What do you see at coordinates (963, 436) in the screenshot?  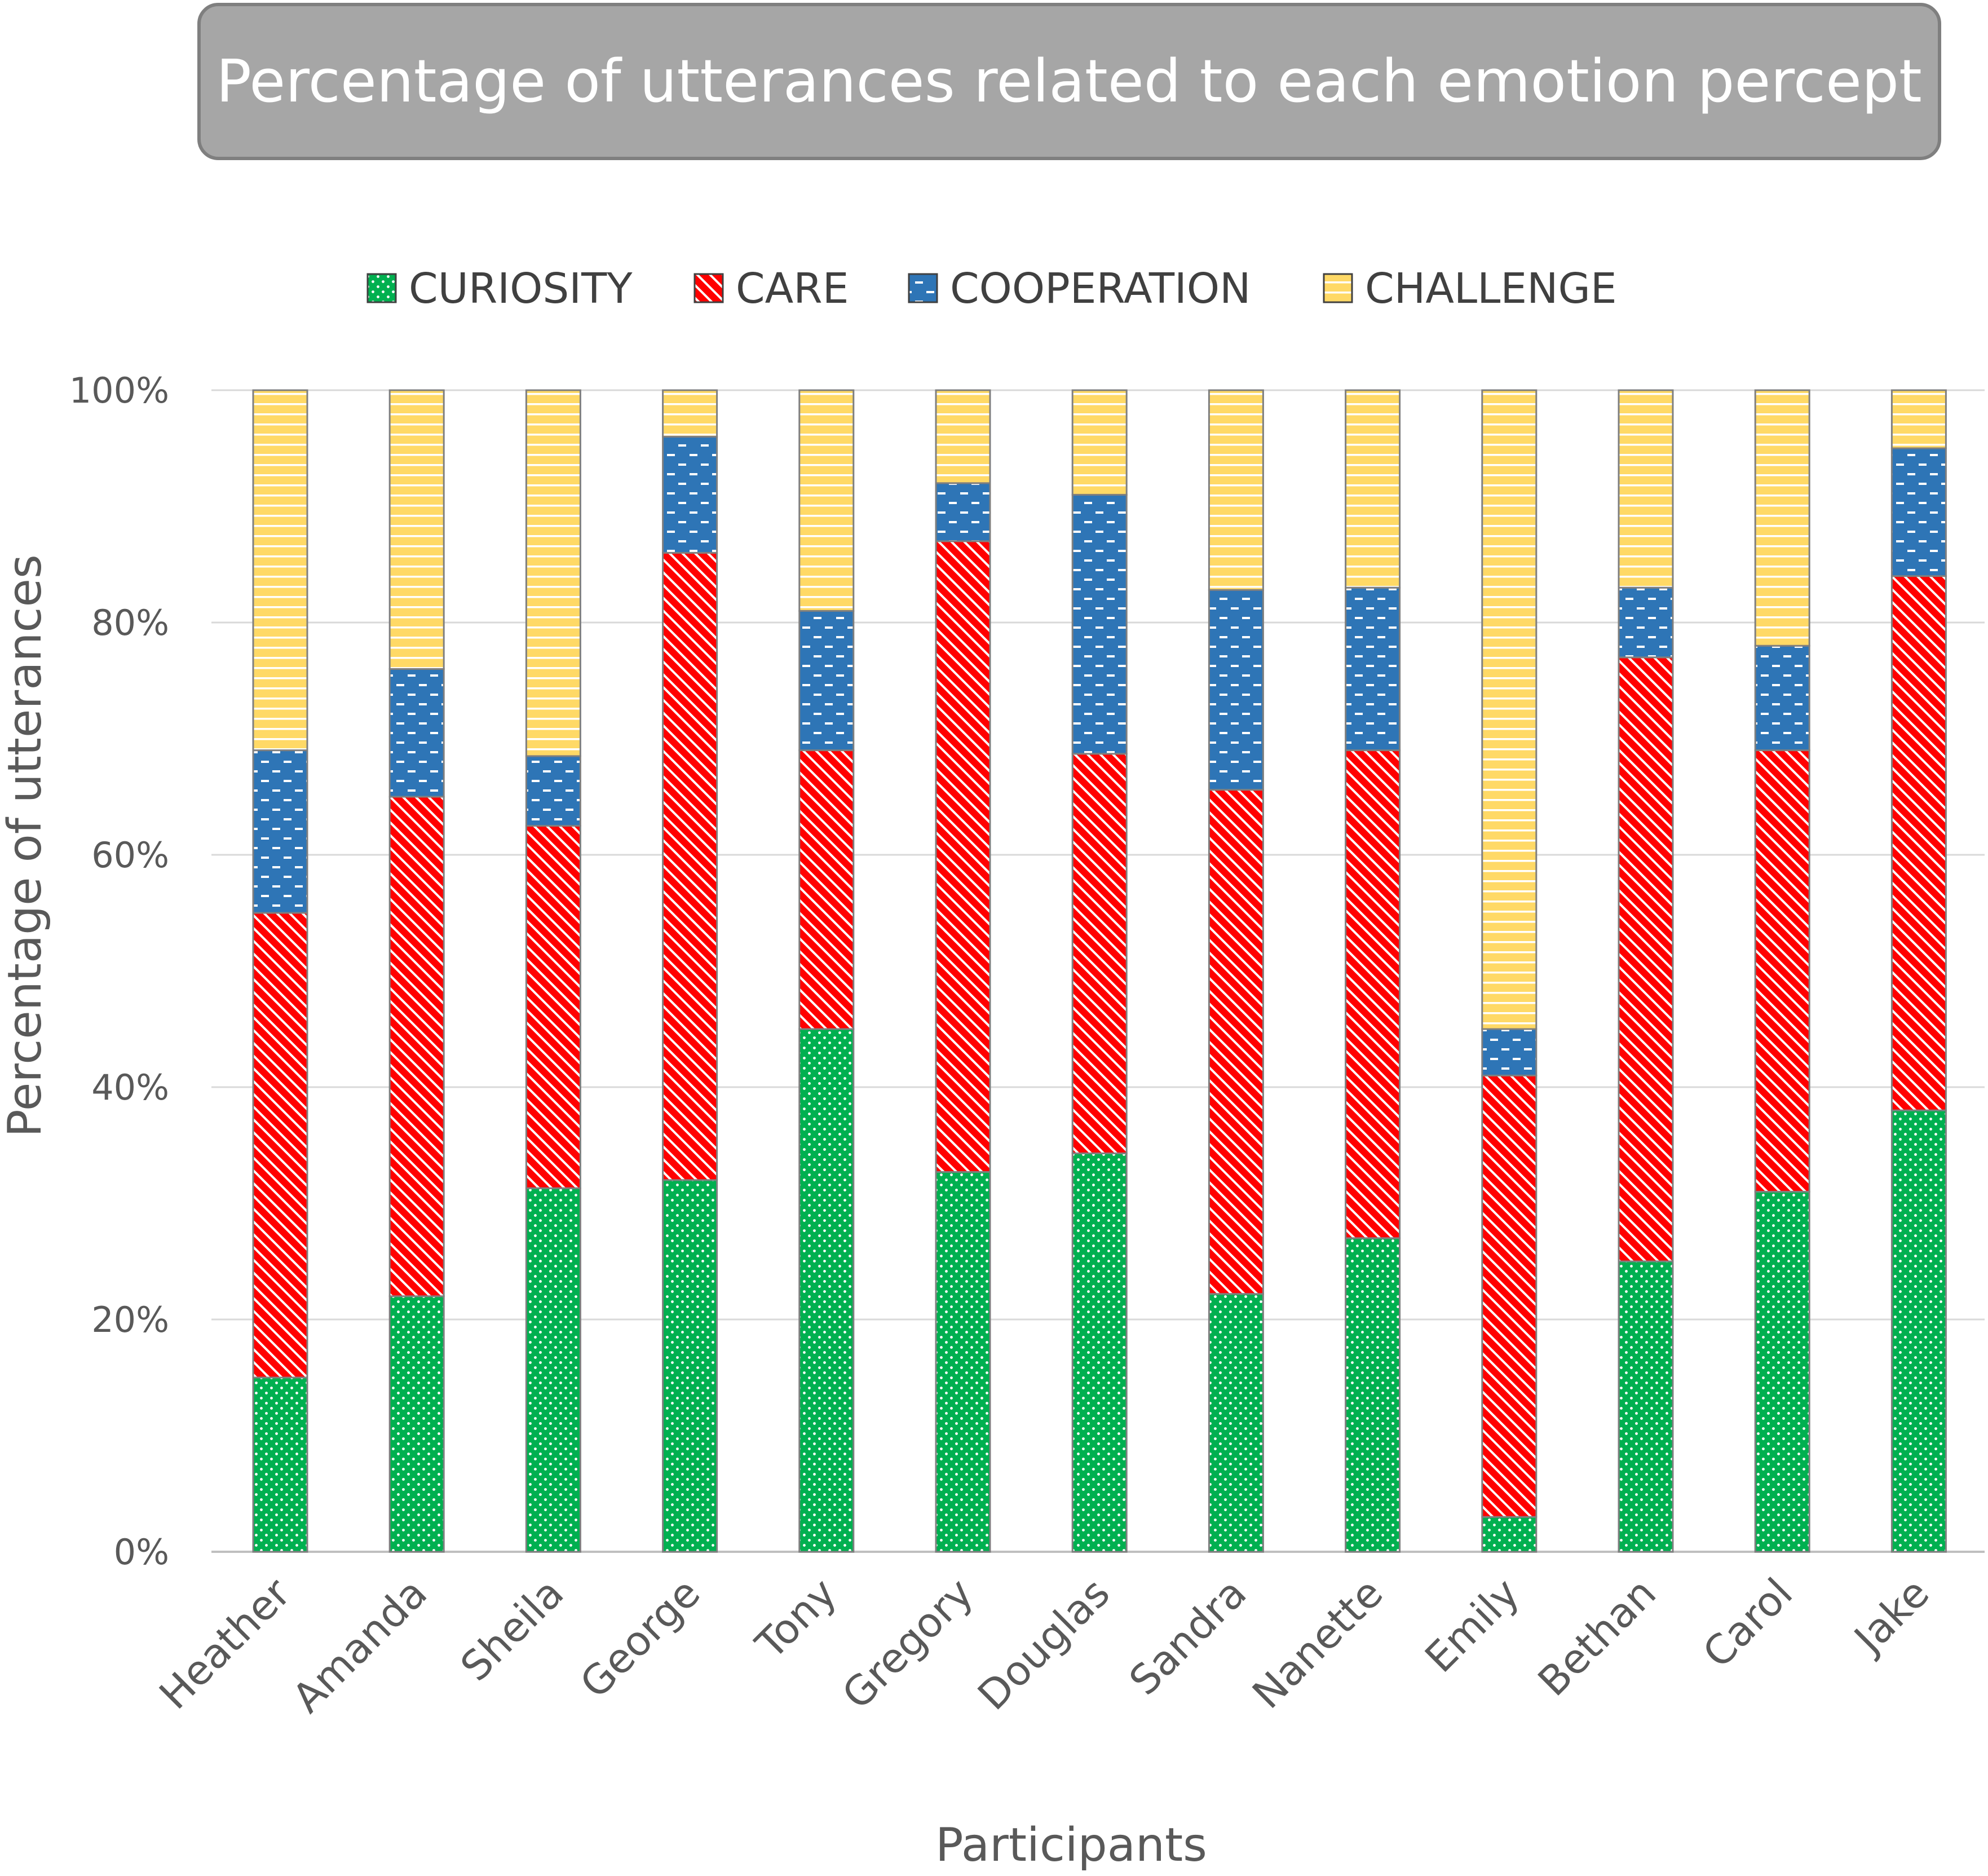 I see `bar-challenge-gregory` at bounding box center [963, 436].